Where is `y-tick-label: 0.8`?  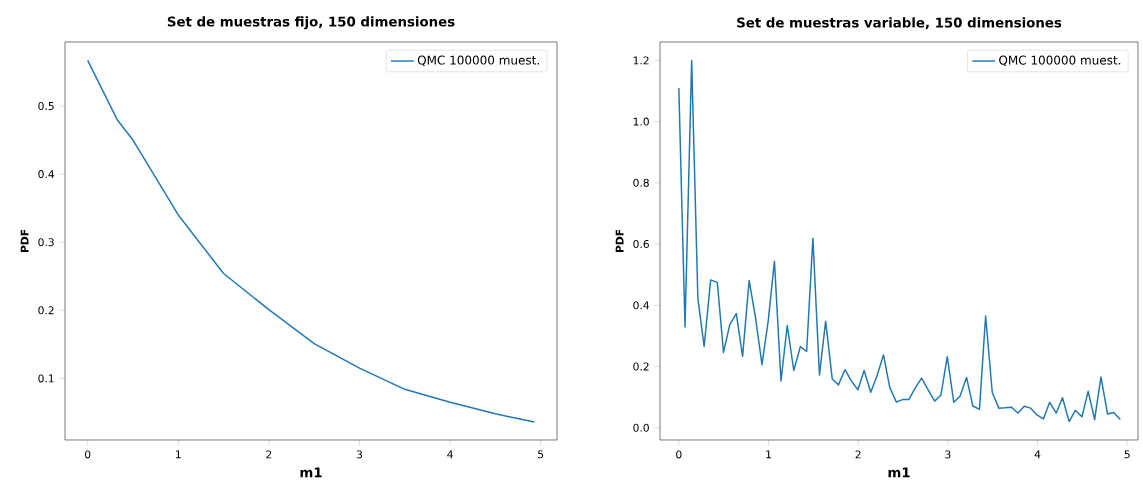 y-tick-label: 0.8 is located at coordinates (641, 182).